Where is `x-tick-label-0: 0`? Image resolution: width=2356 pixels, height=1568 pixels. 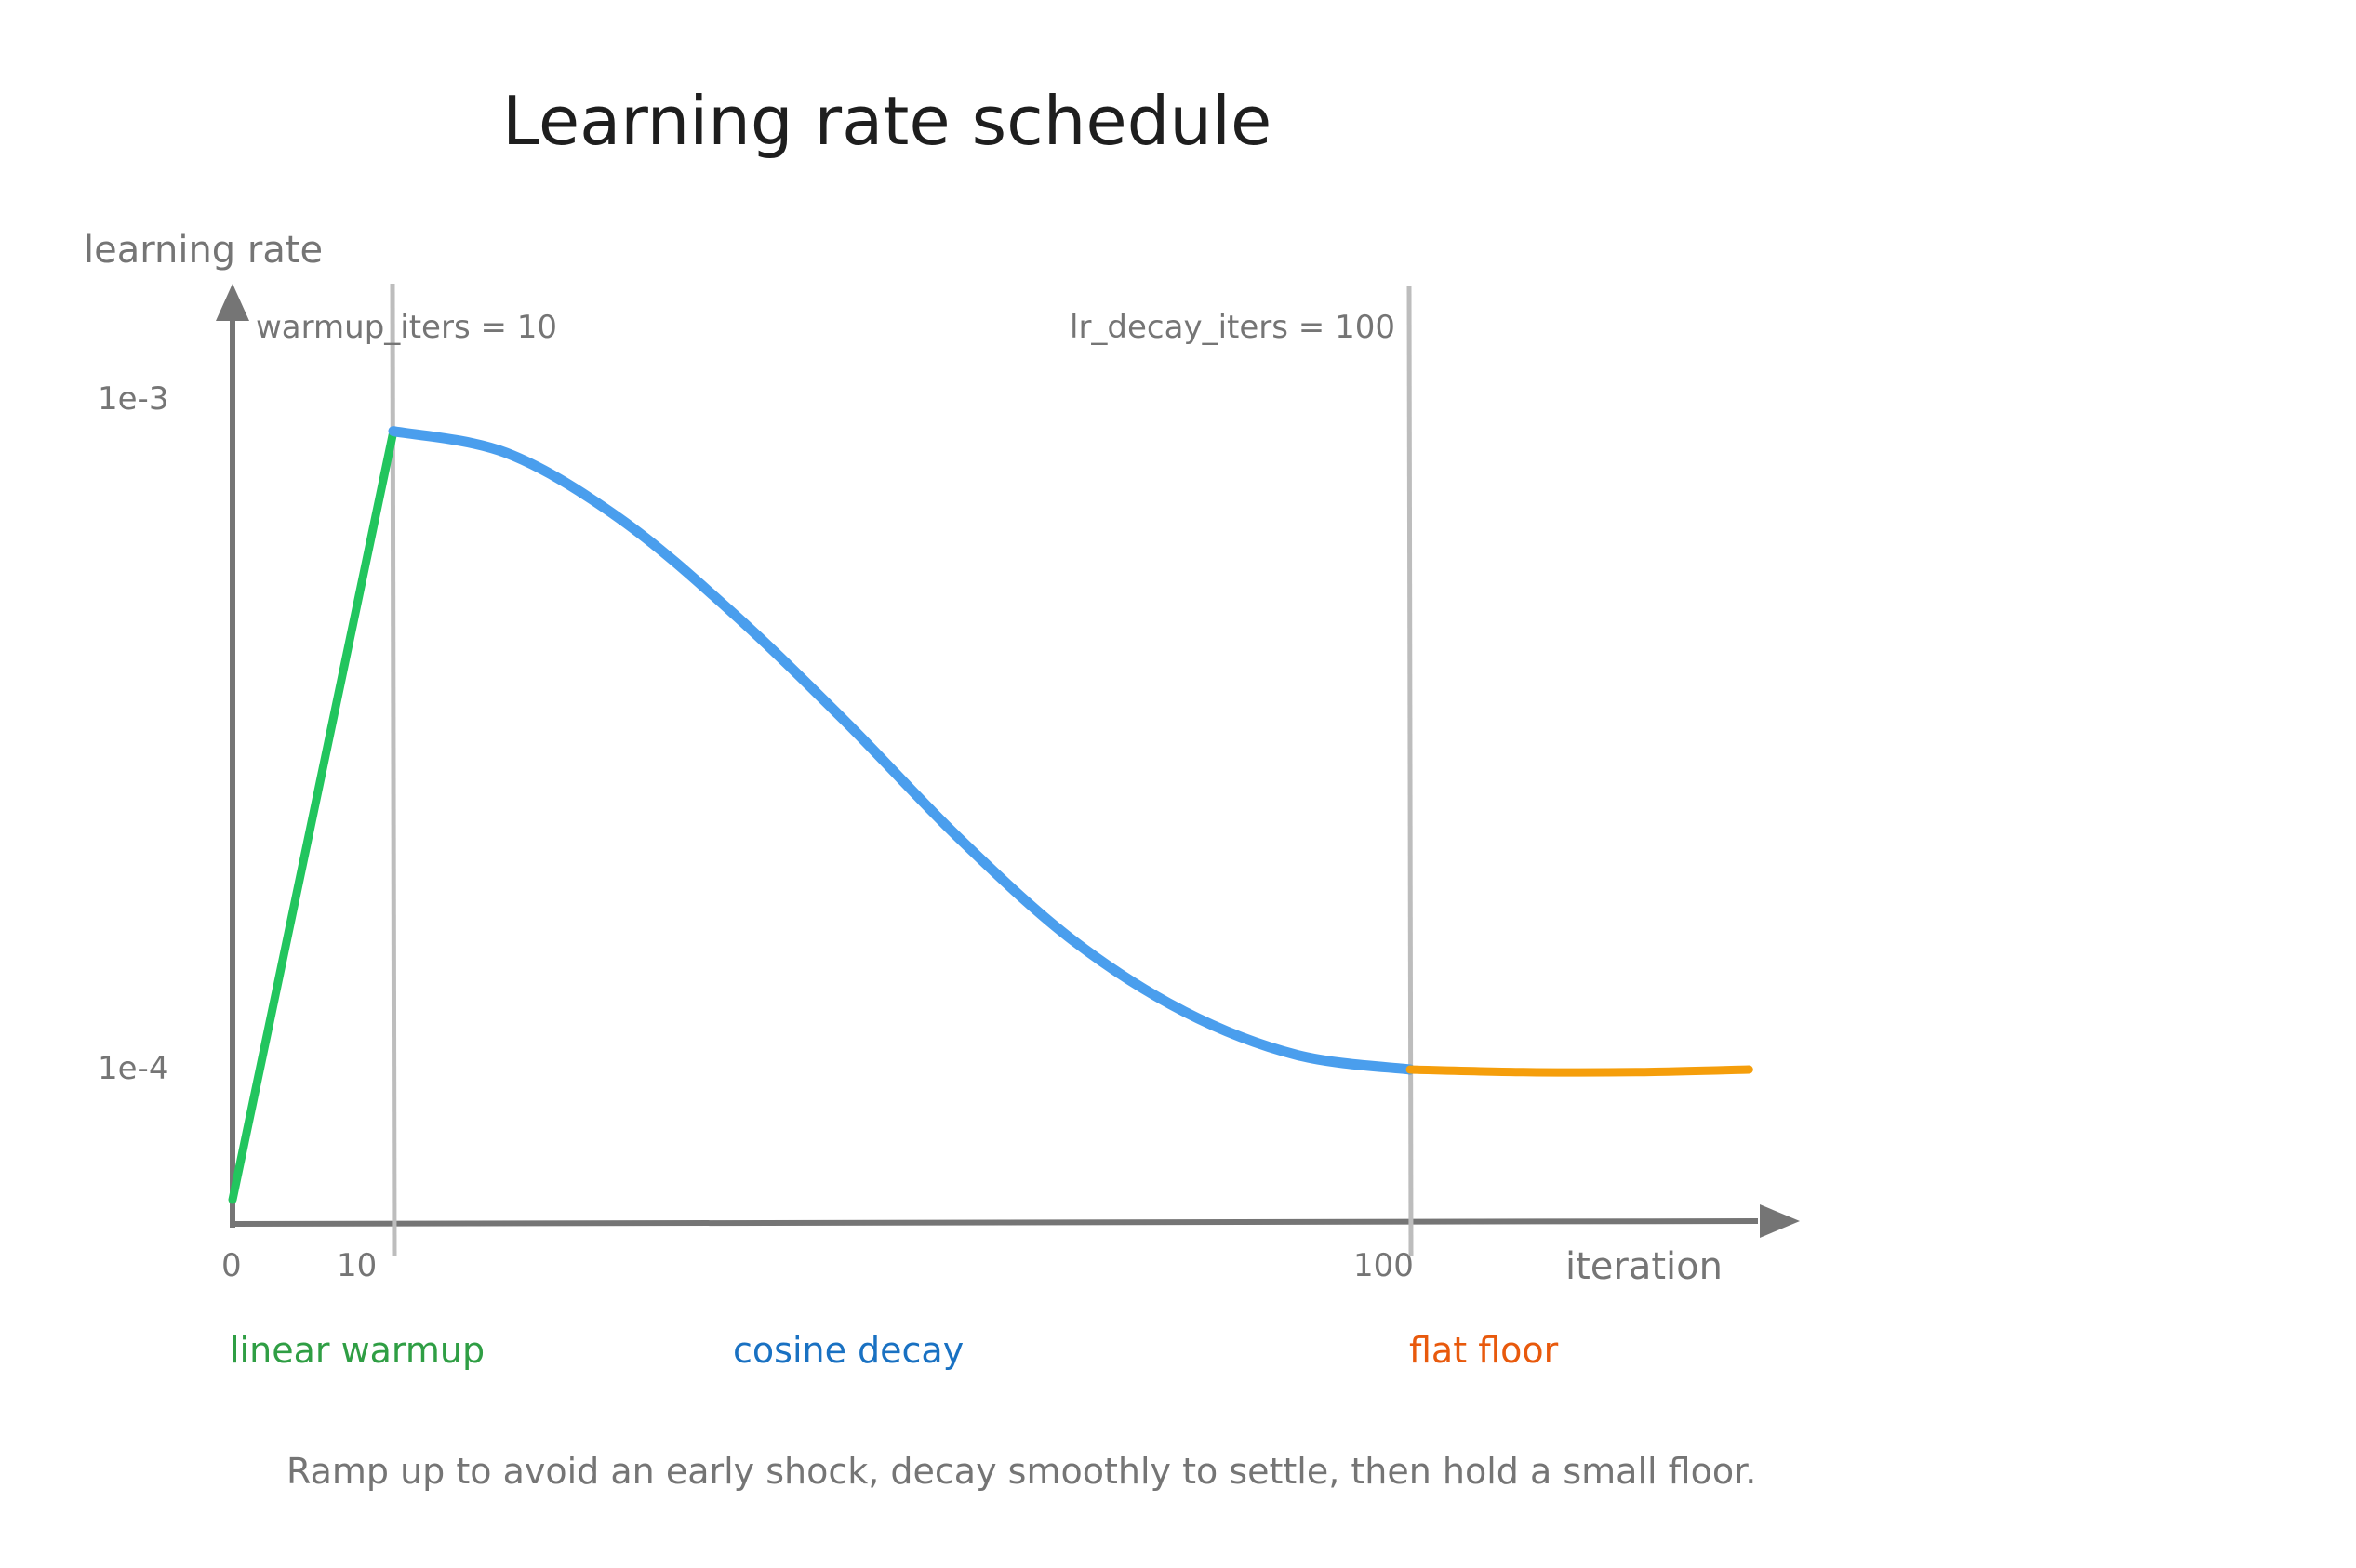 x-tick-label-0: 0 is located at coordinates (232, 1265).